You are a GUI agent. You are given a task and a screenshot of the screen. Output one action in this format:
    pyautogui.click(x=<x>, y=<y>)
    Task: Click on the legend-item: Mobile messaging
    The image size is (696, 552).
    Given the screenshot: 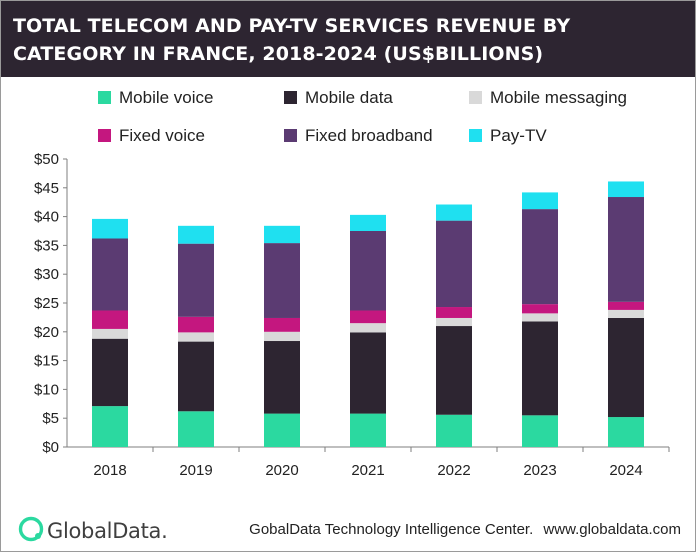 What is the action you would take?
    pyautogui.click(x=548, y=97)
    